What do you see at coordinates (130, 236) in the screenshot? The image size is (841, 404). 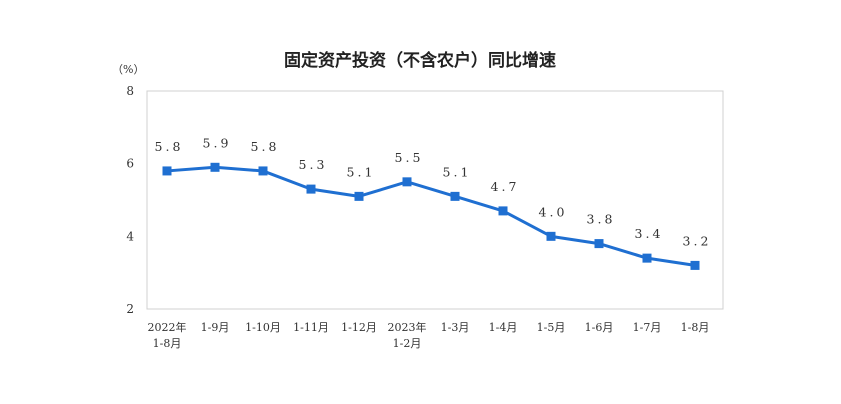 I see `y-tick-label: 4` at bounding box center [130, 236].